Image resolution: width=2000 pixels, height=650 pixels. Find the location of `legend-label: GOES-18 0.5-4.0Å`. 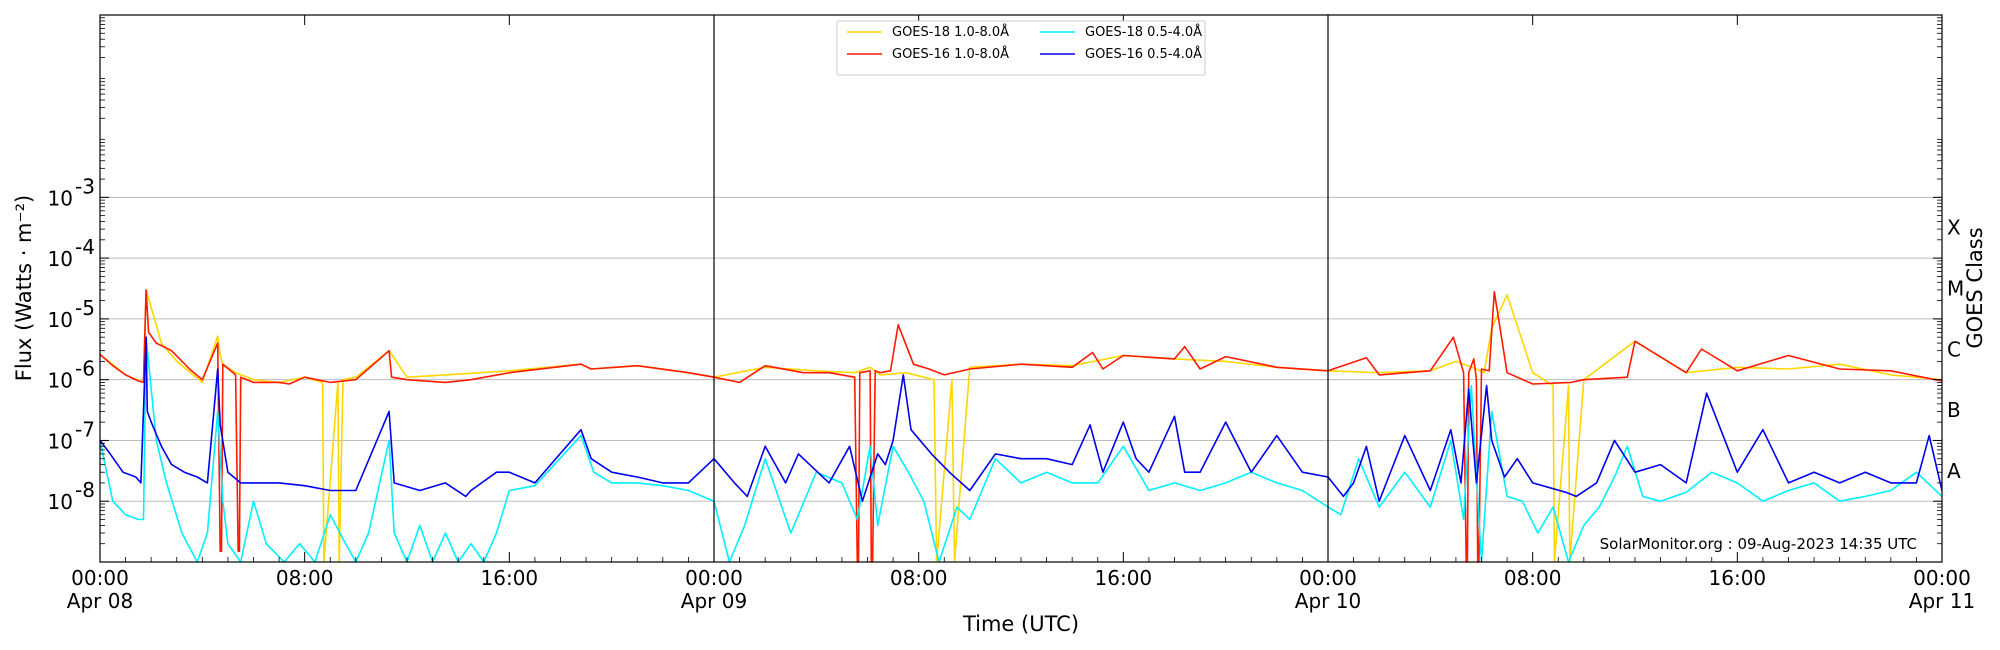

legend-label: GOES-18 0.5-4.0Å is located at coordinates (1143, 32).